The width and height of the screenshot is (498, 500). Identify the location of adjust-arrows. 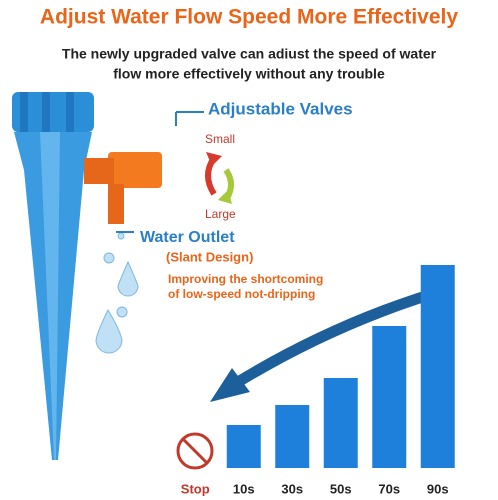
(219, 178).